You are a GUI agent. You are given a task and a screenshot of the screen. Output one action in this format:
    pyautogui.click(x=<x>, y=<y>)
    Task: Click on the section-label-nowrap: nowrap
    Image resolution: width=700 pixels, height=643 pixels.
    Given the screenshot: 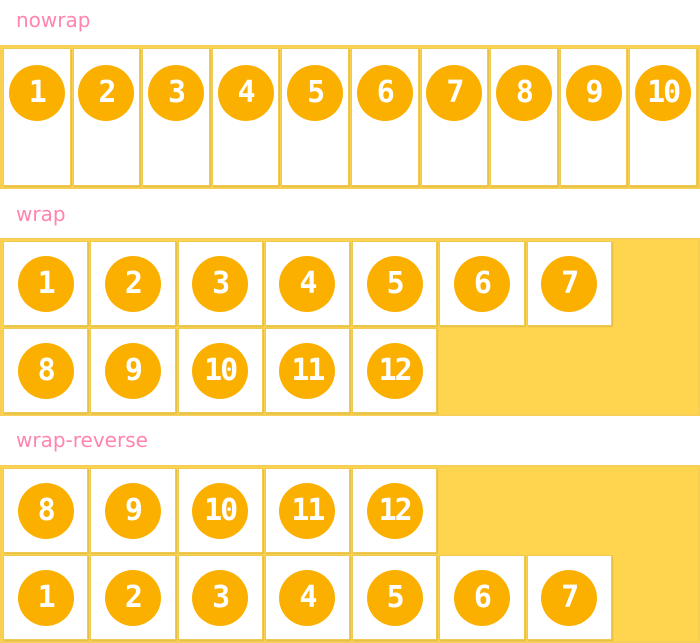 What is the action you would take?
    pyautogui.click(x=53, y=20)
    